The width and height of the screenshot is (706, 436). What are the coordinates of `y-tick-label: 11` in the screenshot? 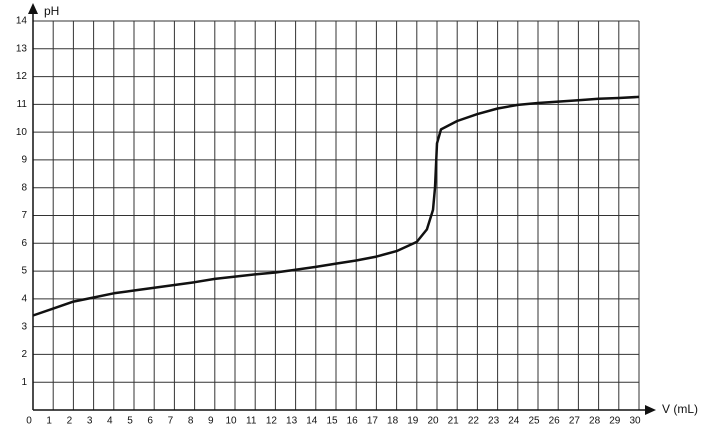 It's located at (22, 104).